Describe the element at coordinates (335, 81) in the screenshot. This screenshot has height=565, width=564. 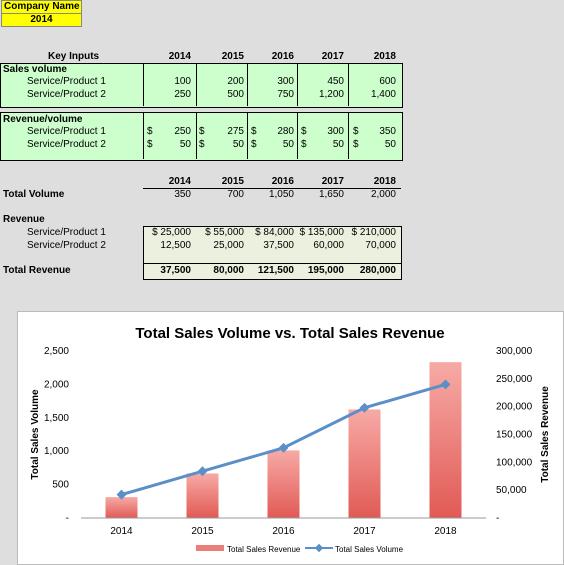
I see `input-cell: 450` at that location.